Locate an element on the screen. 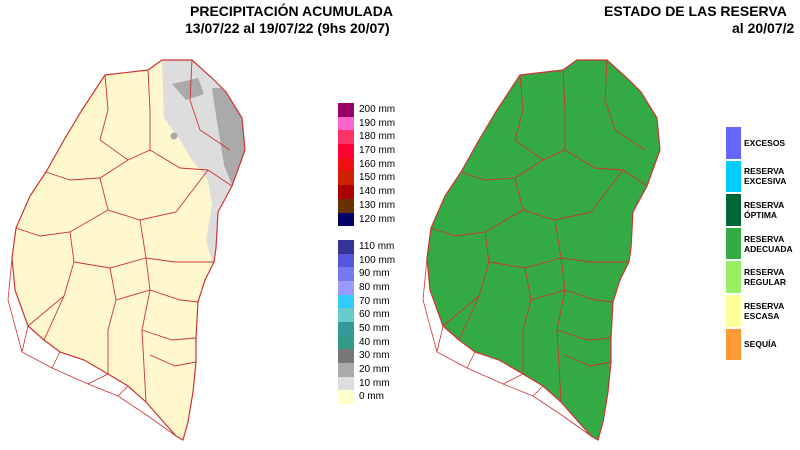  legend-label: 170 mm is located at coordinates (377, 151).